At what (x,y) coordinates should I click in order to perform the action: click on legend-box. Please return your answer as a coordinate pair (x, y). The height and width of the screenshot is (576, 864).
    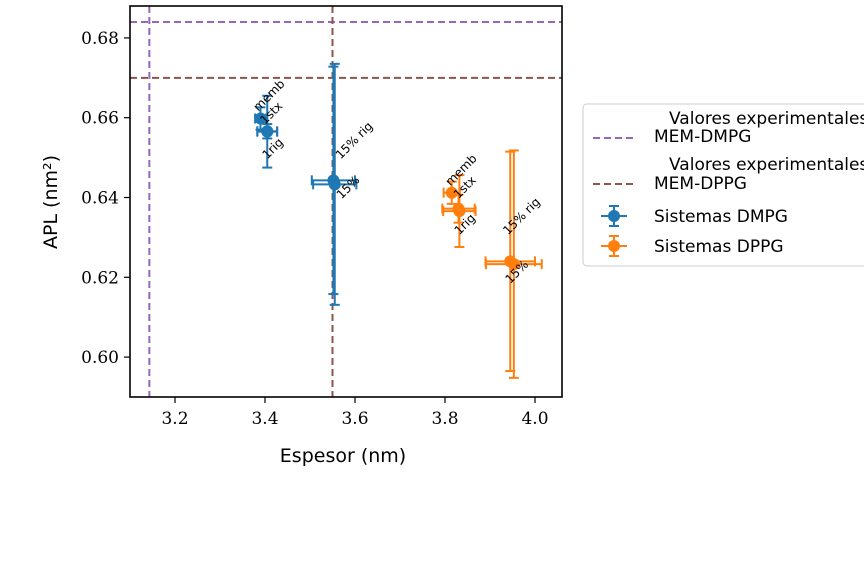
    Looking at the image, I should click on (723, 185).